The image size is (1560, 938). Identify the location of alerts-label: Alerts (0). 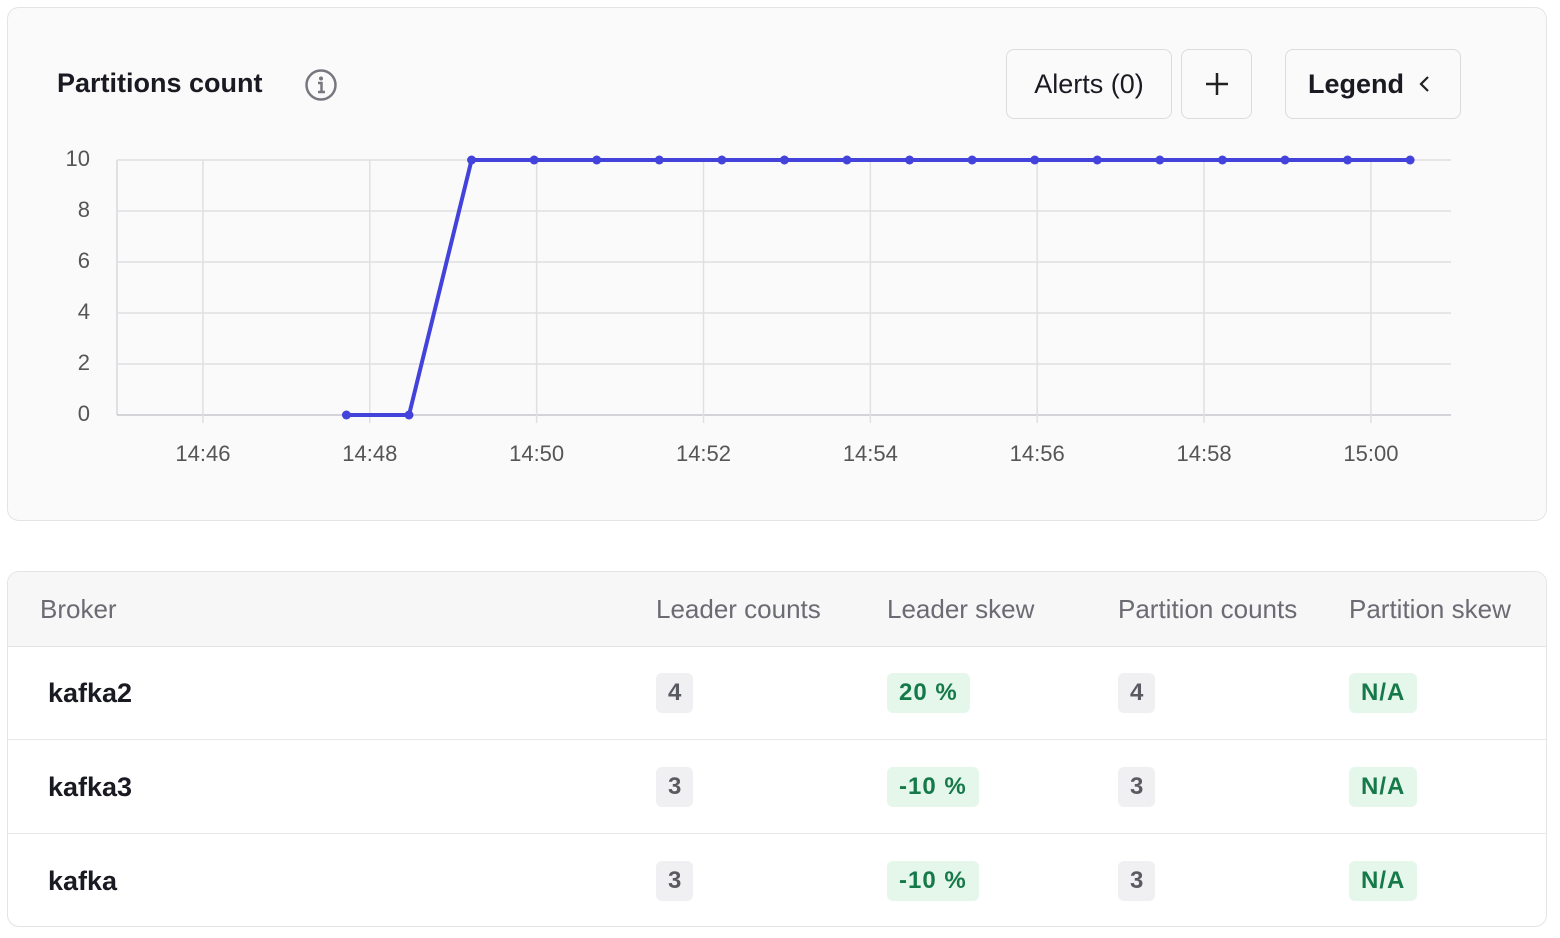
(1089, 83).